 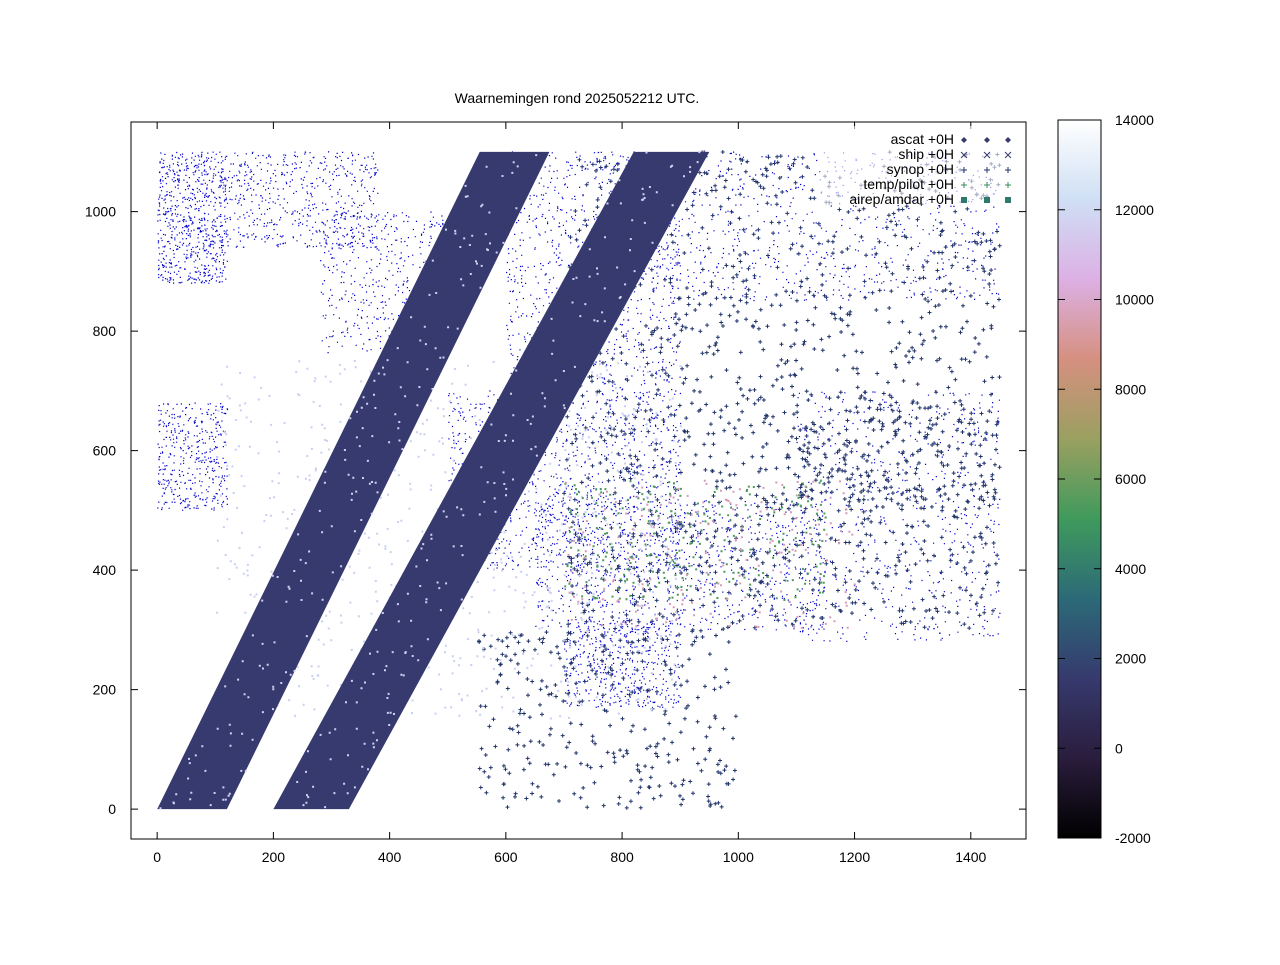 I want to click on x-tick-label: 1200, so click(x=854, y=857).